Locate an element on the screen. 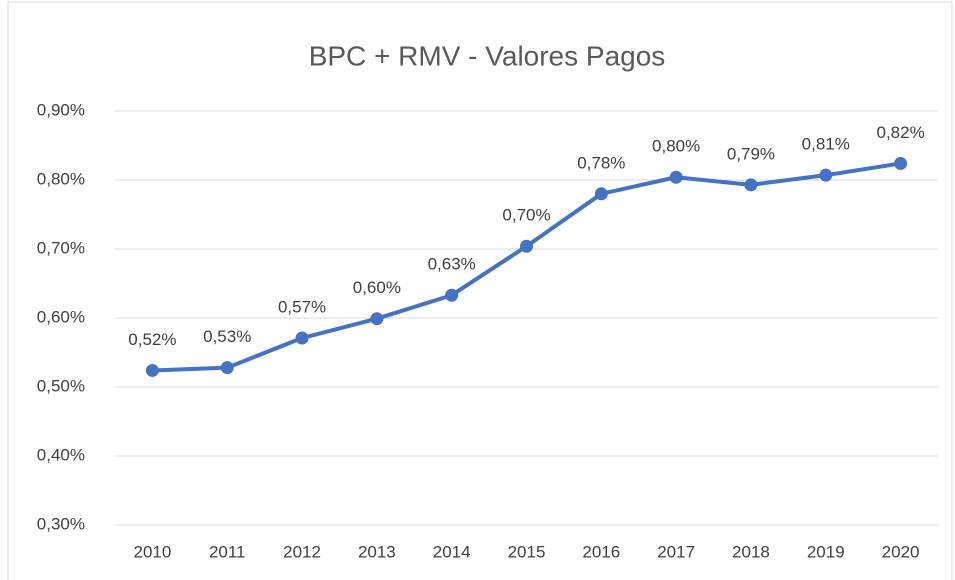 The height and width of the screenshot is (580, 955). data-label: 0,80% is located at coordinates (676, 146).